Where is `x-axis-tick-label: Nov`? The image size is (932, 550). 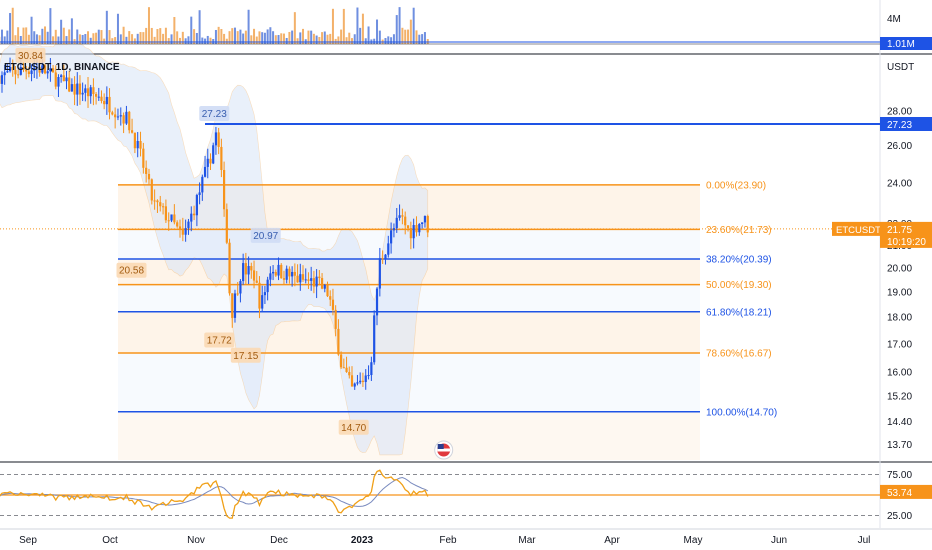 x-axis-tick-label: Nov is located at coordinates (196, 540).